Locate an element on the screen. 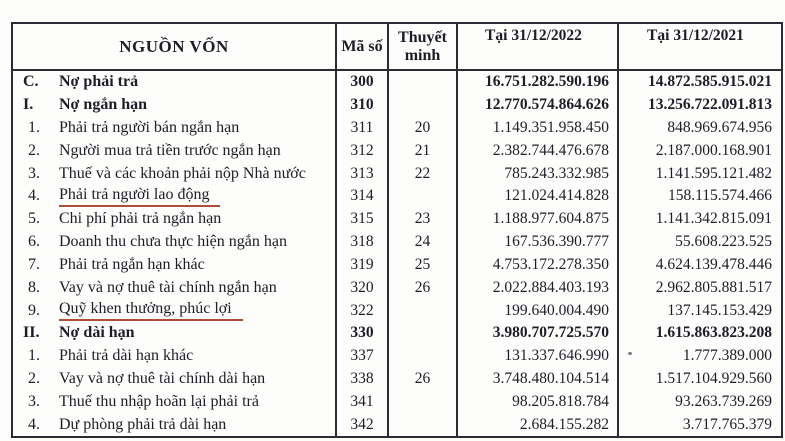 Image resolution: width=785 pixels, height=441 pixels. row-index: 6. is located at coordinates (34, 242).